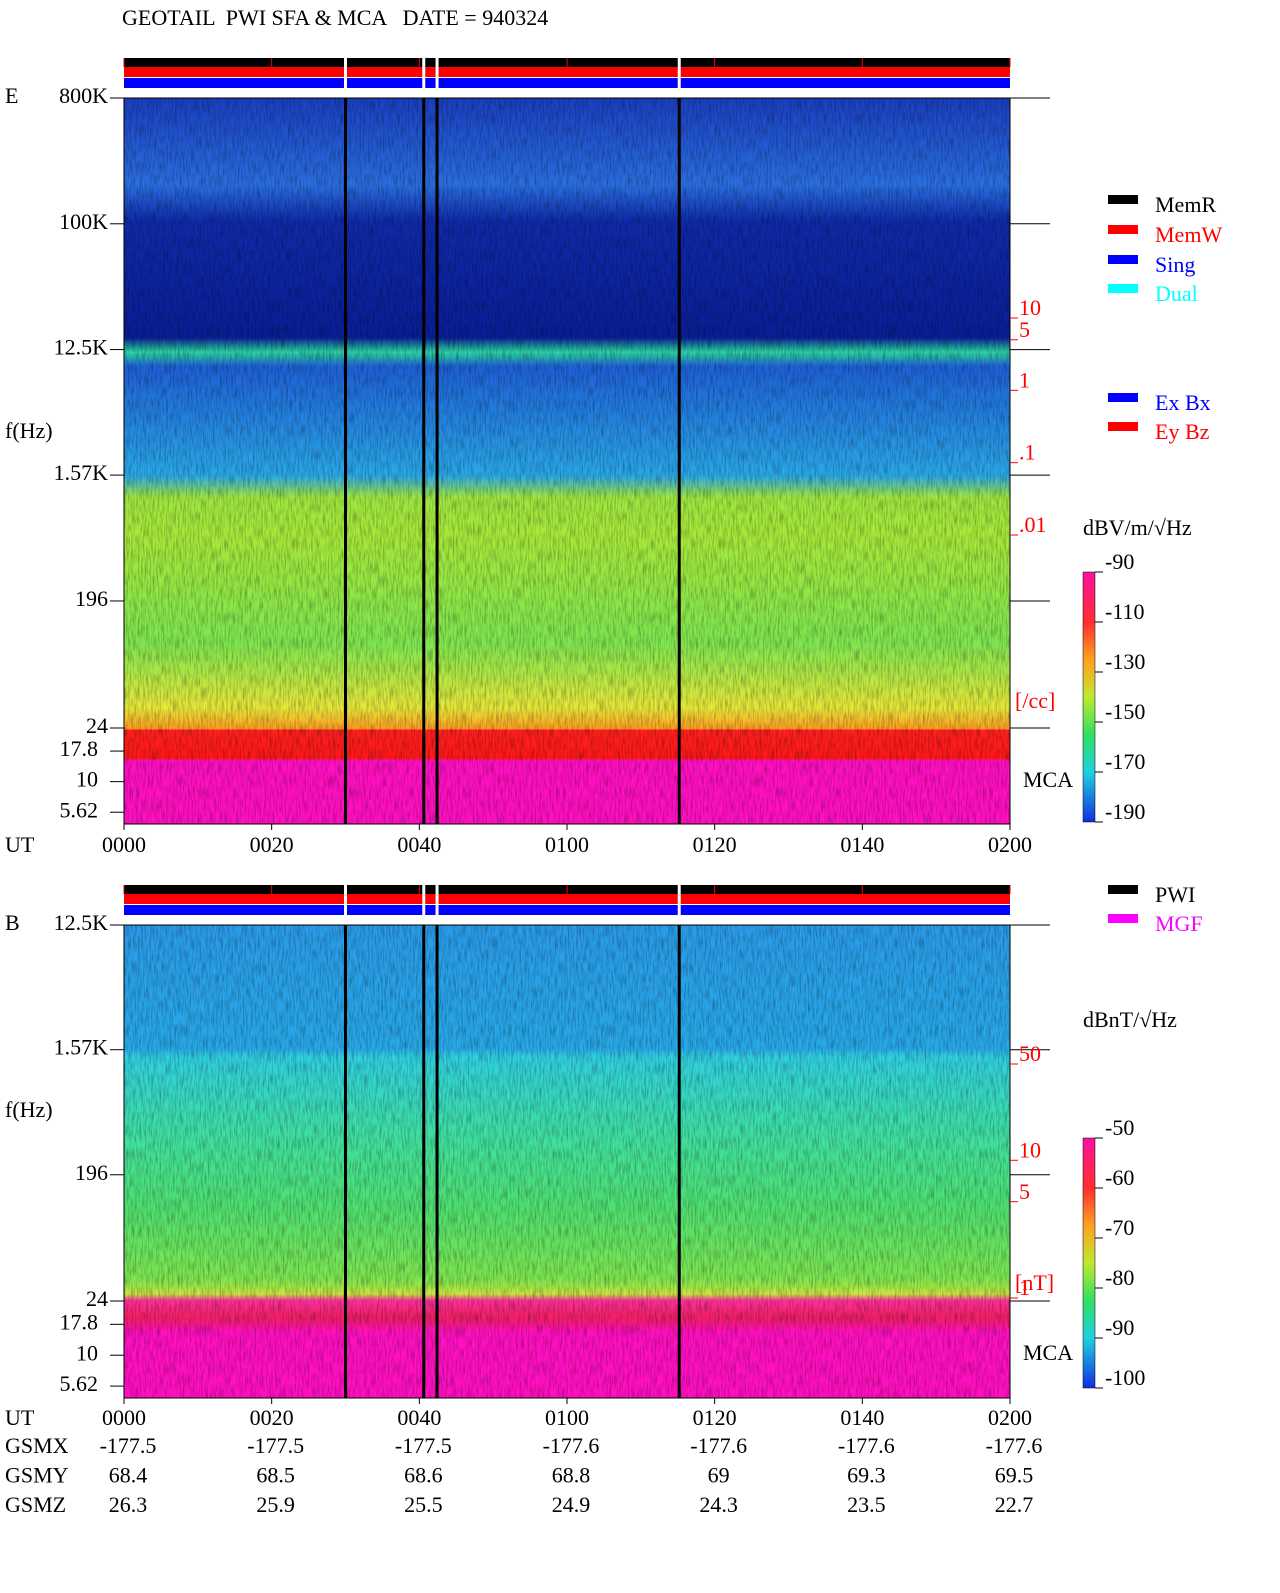 Image resolution: width=1280 pixels, height=1593 pixels. I want to click on y-tick-label: 800K, so click(83, 95).